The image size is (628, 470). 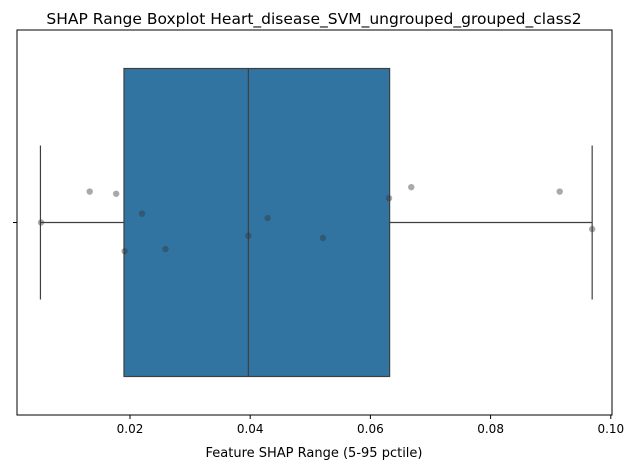 I want to click on x-tick-label: 0.08, so click(x=490, y=429).